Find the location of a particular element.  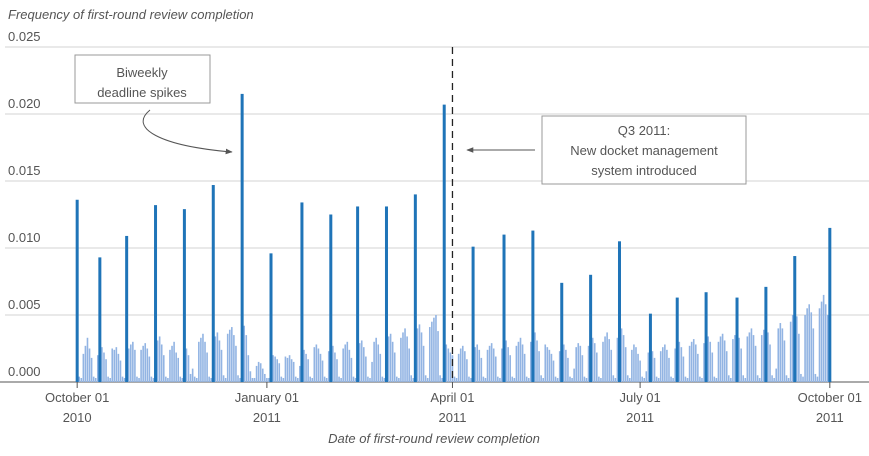

annotation-text: system introduced is located at coordinates (644, 170).